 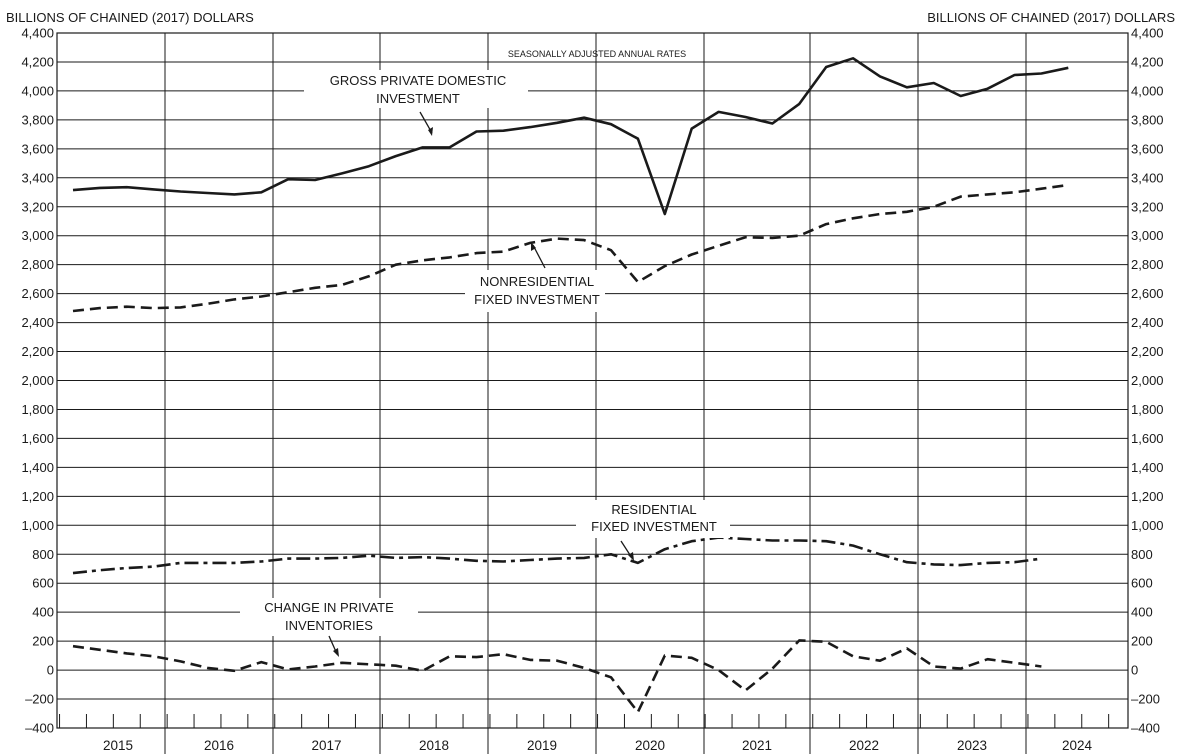 What do you see at coordinates (37, 61) in the screenshot?
I see `y-tick-label-left: 4,200` at bounding box center [37, 61].